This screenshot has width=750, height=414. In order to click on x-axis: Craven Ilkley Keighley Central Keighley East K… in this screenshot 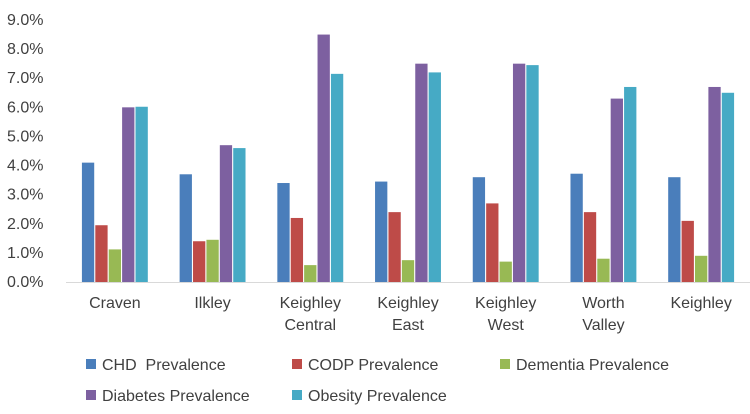, I will do `click(408, 308)`.